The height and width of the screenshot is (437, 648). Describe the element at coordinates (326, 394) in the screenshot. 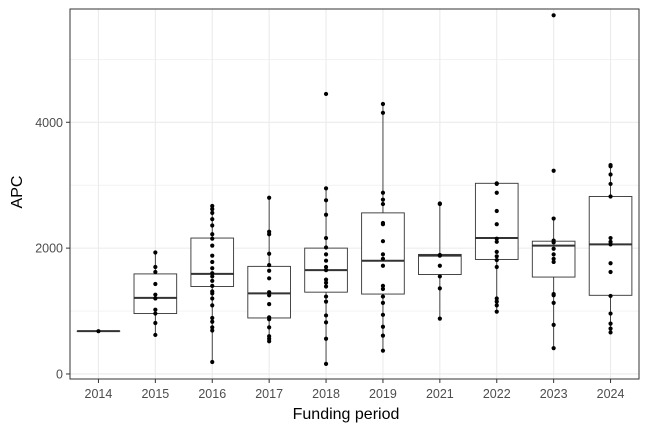

I see `x-tick-label: 2018` at that location.